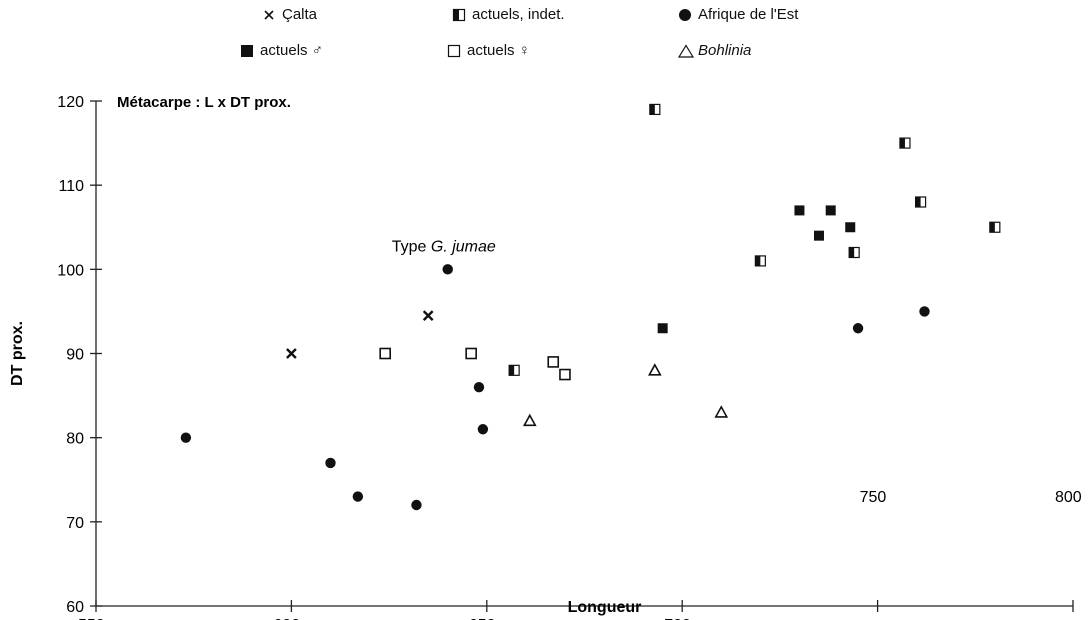 Image resolution: width=1092 pixels, height=620 pixels. I want to click on legend-marker-half-square-icon, so click(459, 15).